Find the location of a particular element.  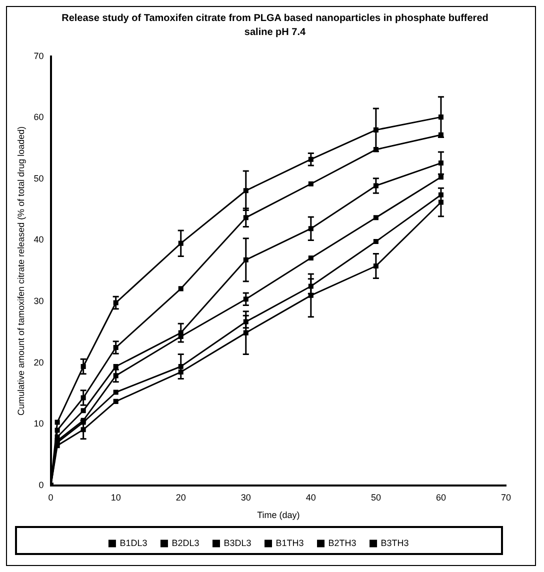

y-tick-label: 50 is located at coordinates (39, 178).